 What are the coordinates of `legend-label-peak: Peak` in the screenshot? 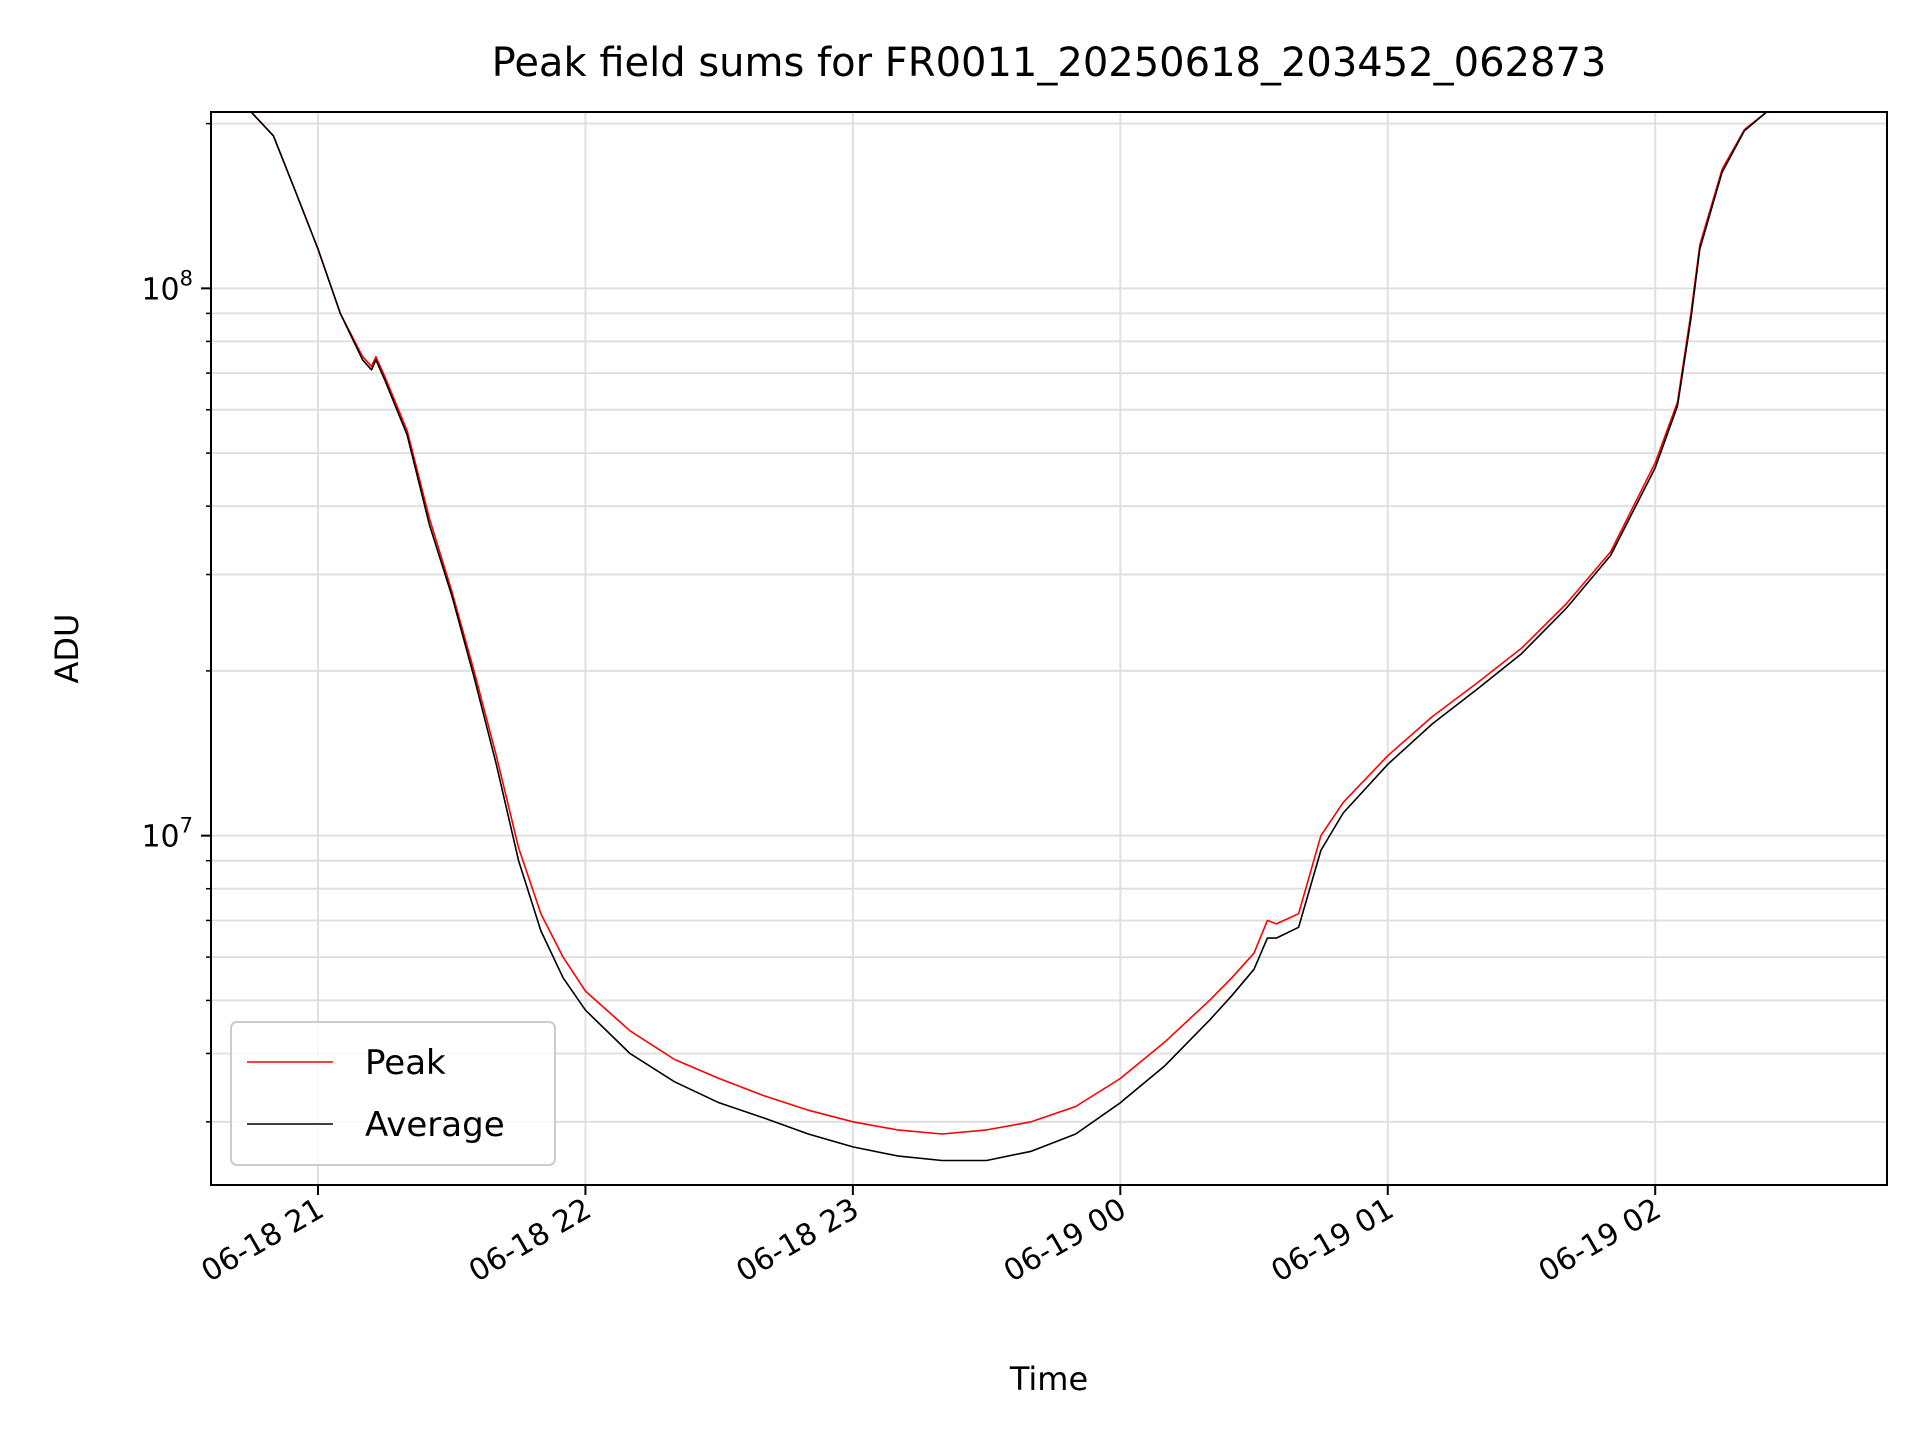 It's located at (405, 1063).